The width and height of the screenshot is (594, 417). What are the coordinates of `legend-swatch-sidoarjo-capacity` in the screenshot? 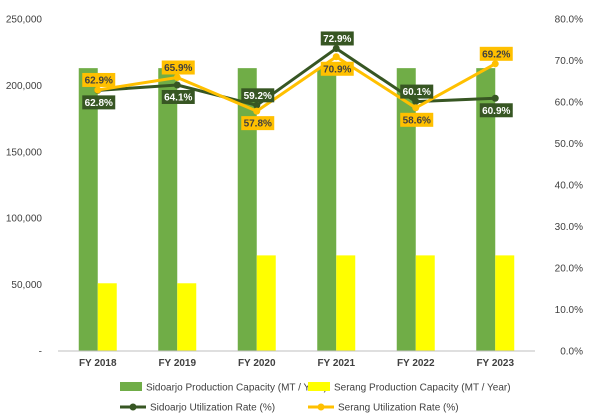 It's located at (131, 386).